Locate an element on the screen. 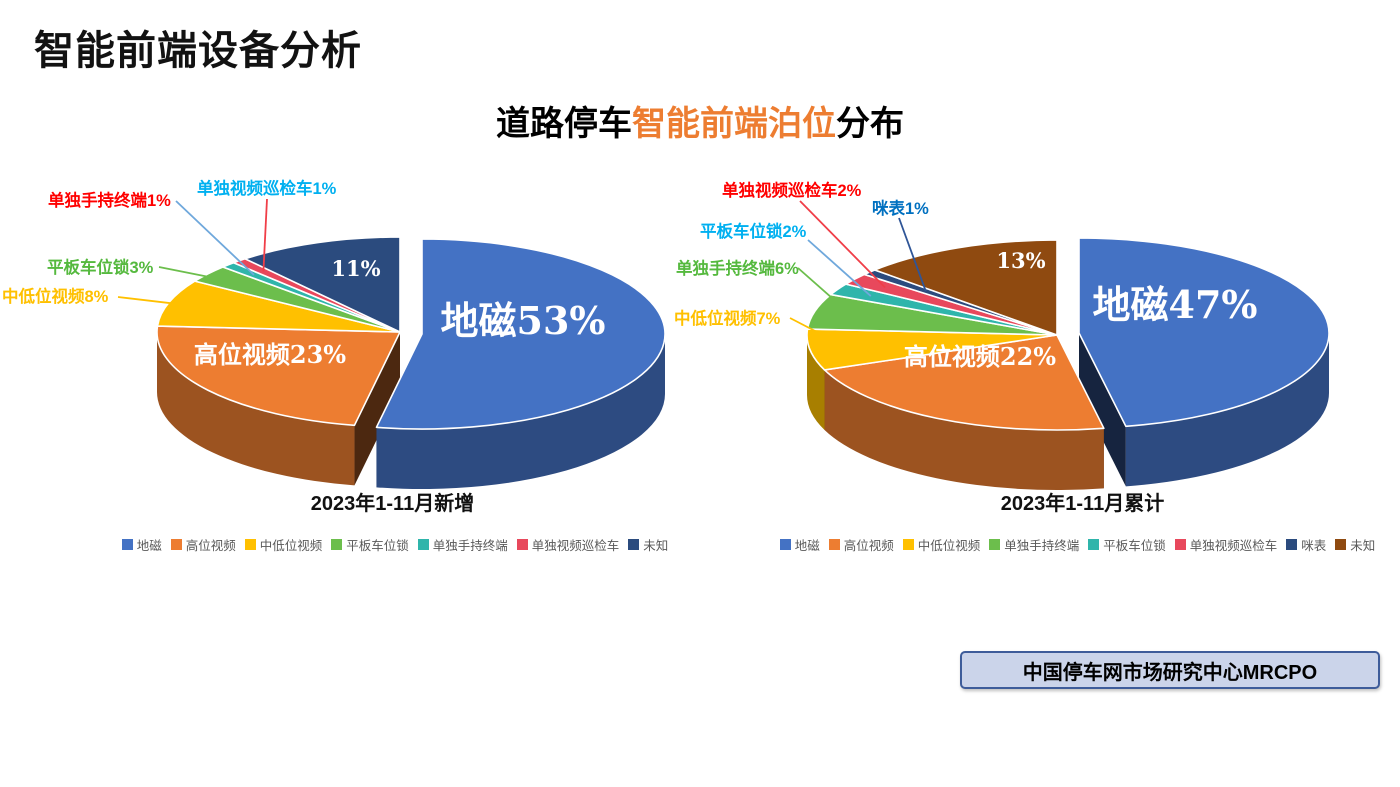 The height and width of the screenshot is (787, 1400). pie-0-slice-value-label: 高位视频23% is located at coordinates (270, 354).